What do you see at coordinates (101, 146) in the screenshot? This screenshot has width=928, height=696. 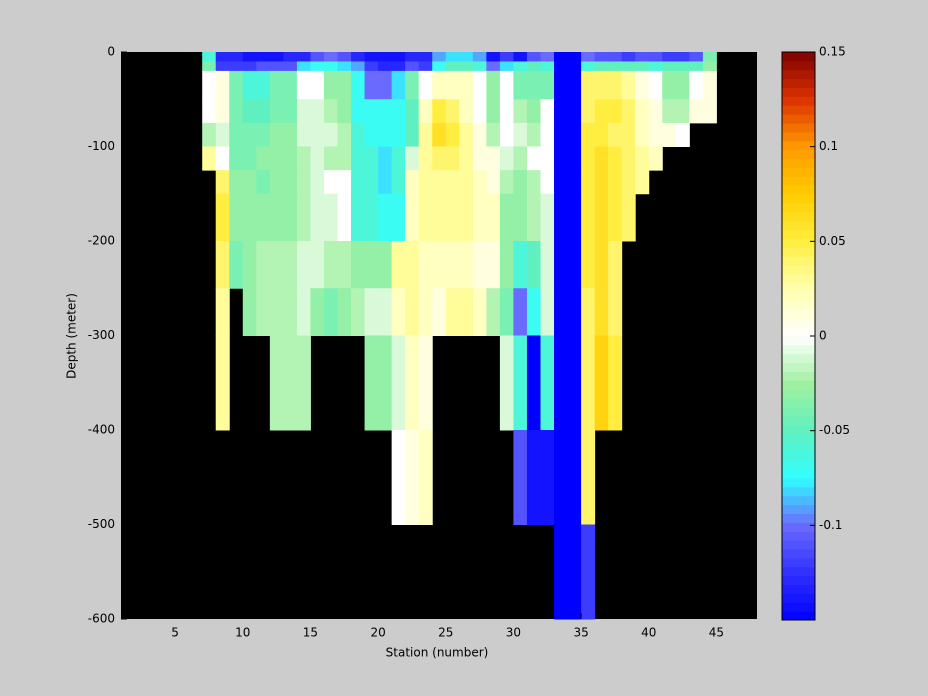 I see `y-tick-label: -100` at bounding box center [101, 146].